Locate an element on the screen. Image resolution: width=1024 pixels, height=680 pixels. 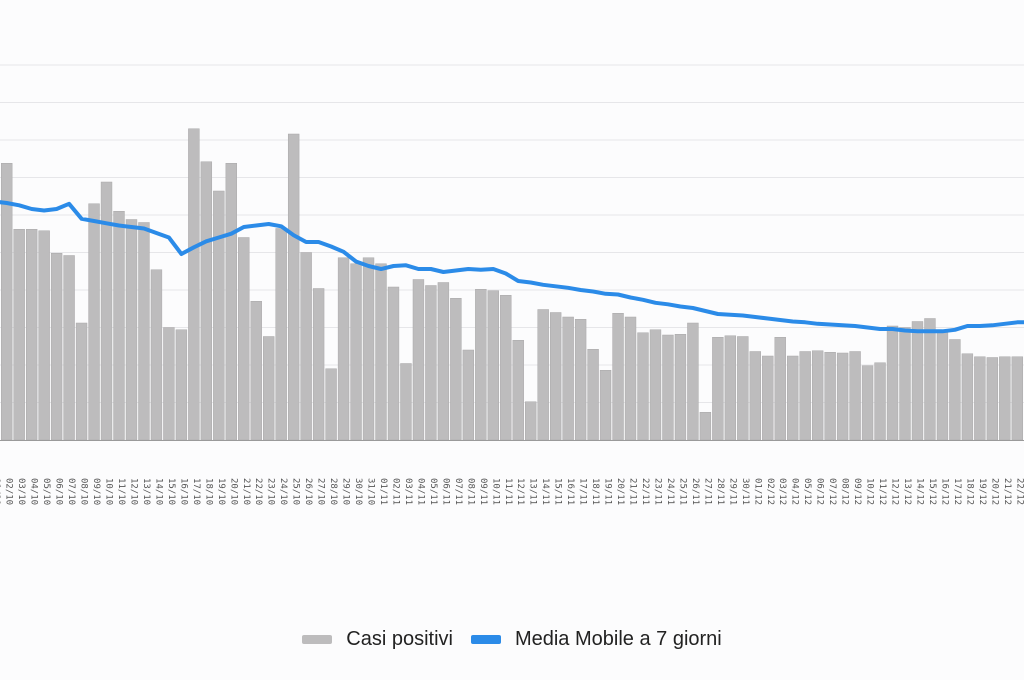
legend-swatch-line is located at coordinates (485, 639).